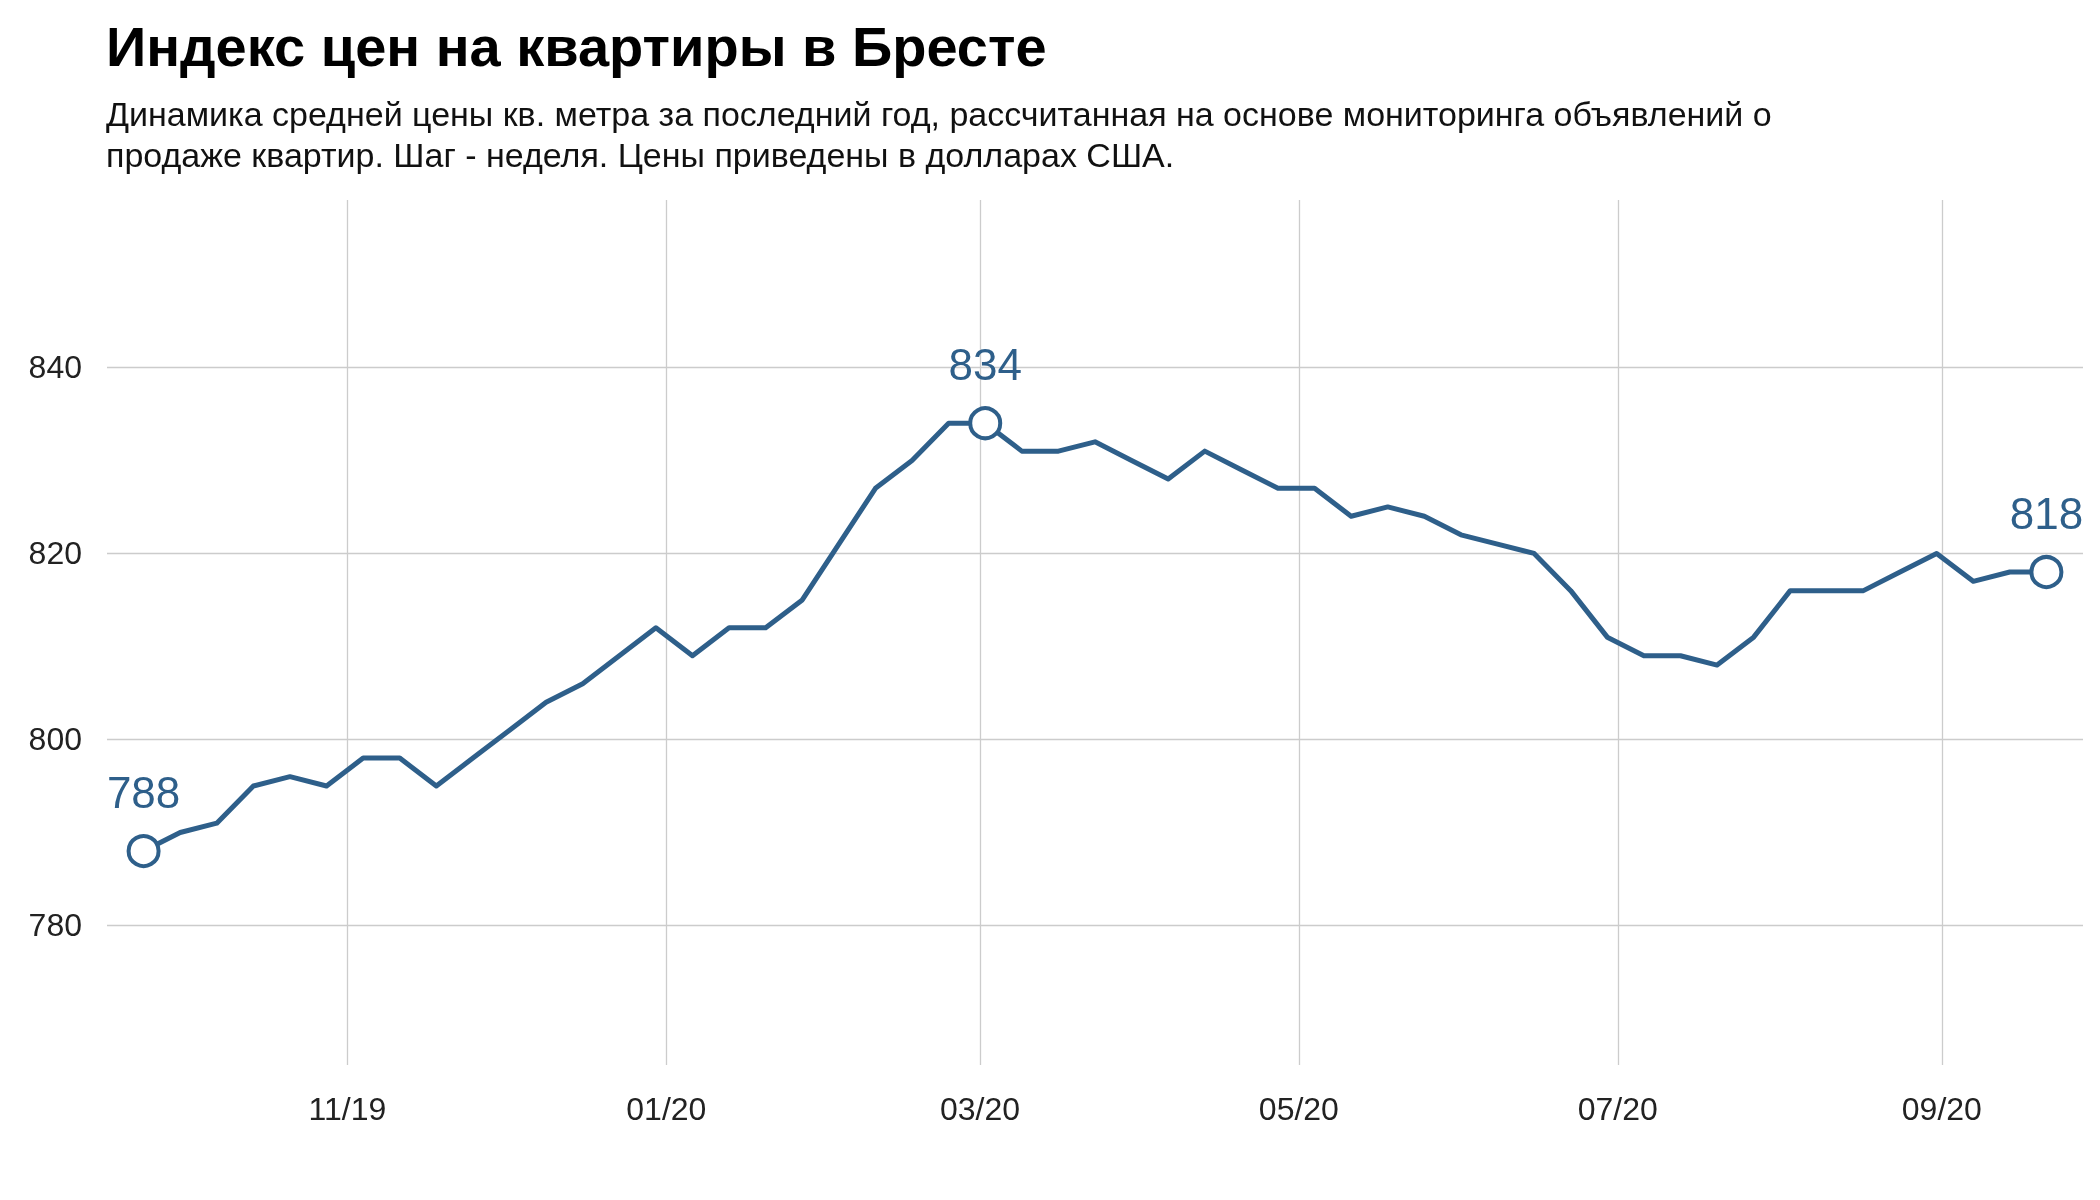  I want to click on chart-subtitle: Динамика средней цены кв. метра за последний год, рассчитанная на основе мониторинга объявлений о продаже квартир. Шаг - неделя. Цены приведены в долларах США., so click(939, 135).